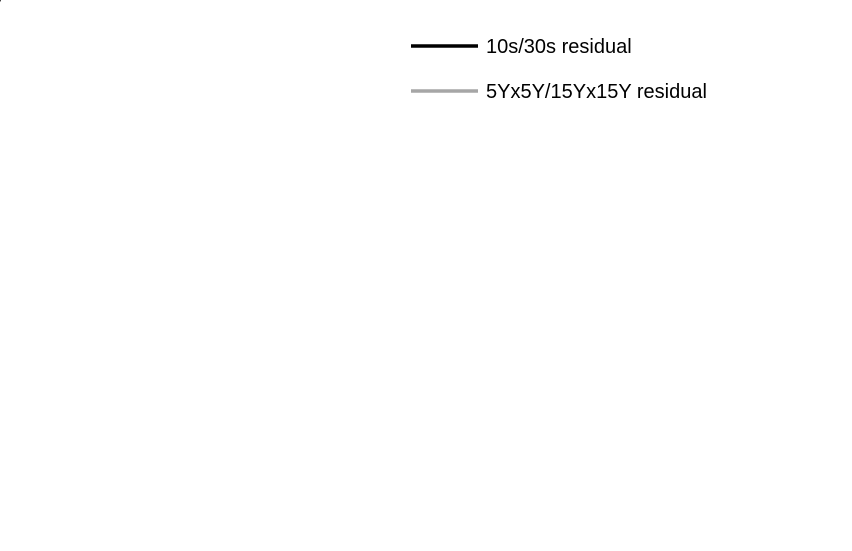 The height and width of the screenshot is (551, 852). I want to click on x-tick-label: Sep 24, so click(17, 2).